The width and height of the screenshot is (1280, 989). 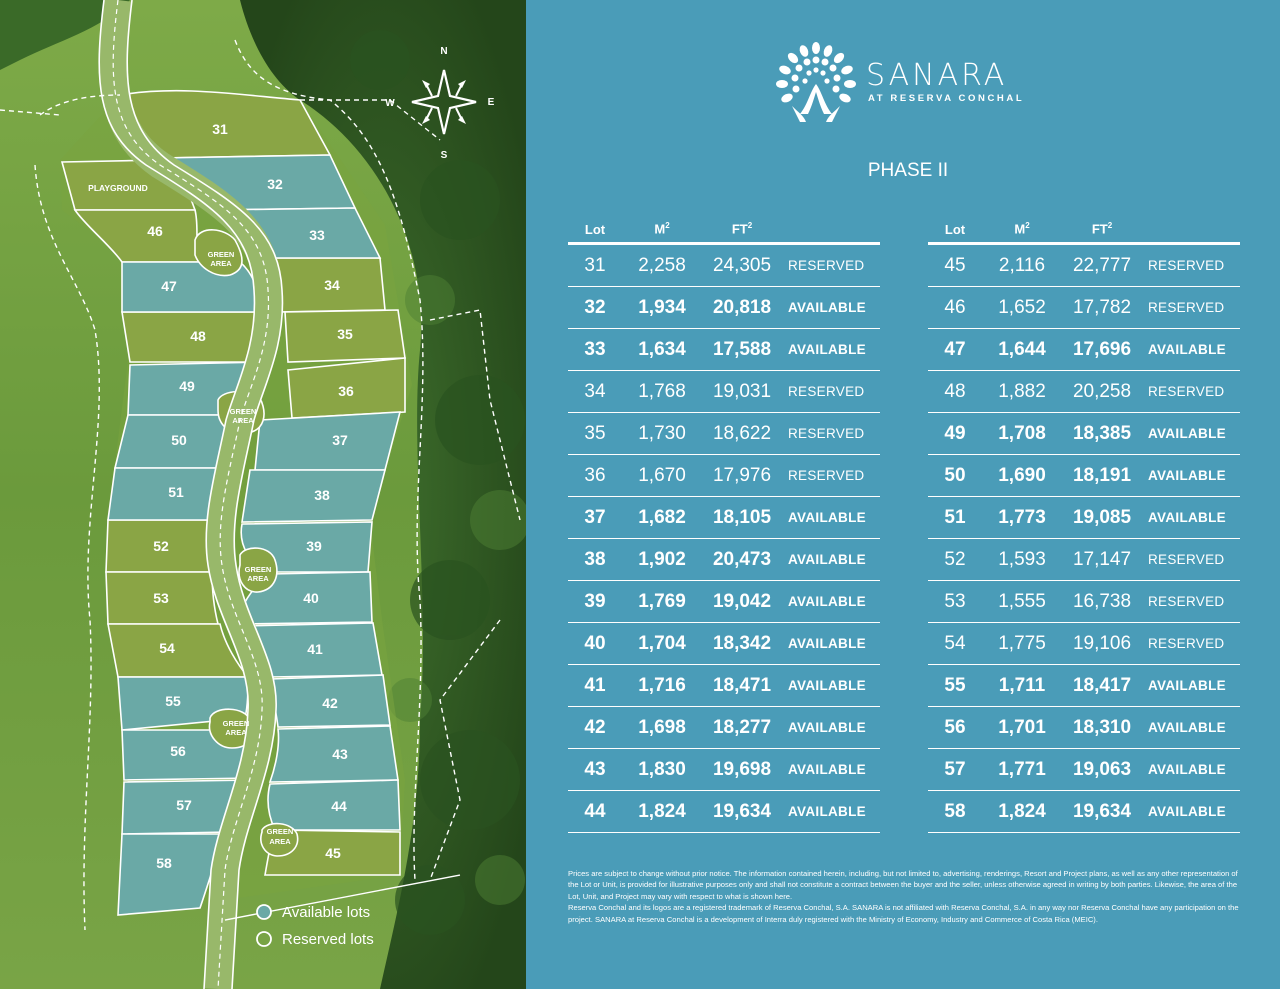 What do you see at coordinates (595, 475) in the screenshot?
I see `cell-lot: 36` at bounding box center [595, 475].